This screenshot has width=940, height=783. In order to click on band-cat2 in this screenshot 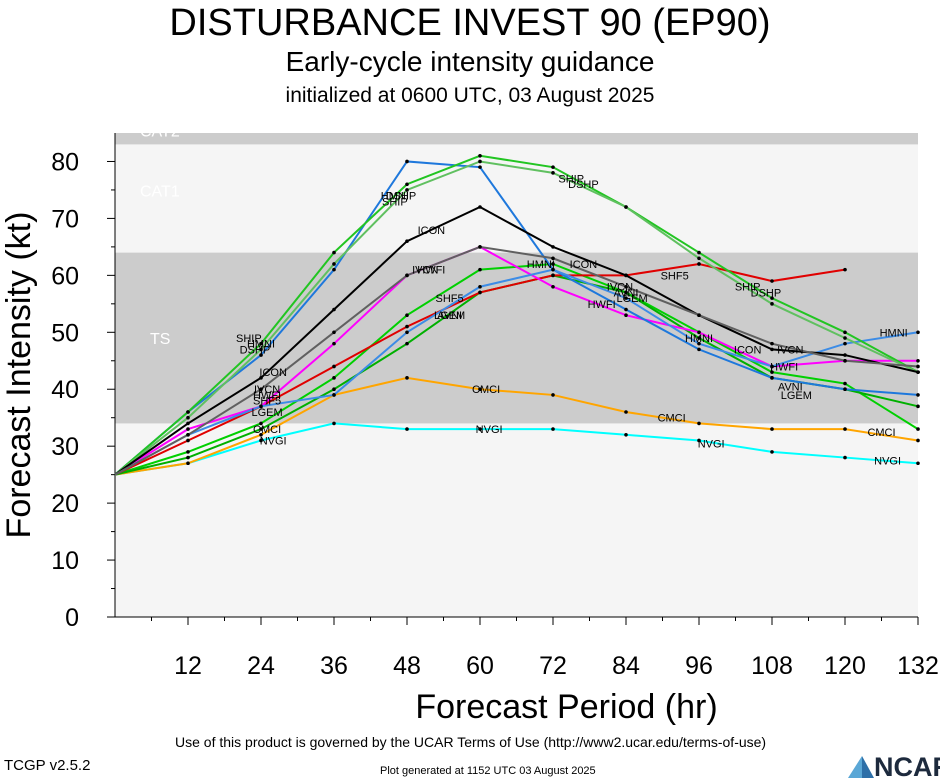, I will do `click(516, 139)`.